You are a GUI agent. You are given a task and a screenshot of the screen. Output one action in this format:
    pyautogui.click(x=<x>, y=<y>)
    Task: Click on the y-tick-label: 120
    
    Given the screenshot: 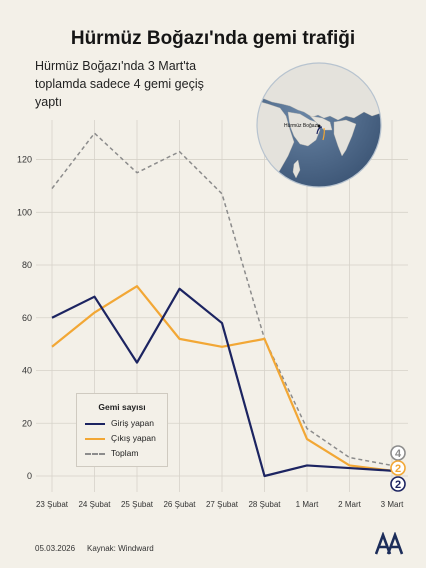 What is the action you would take?
    pyautogui.click(x=24, y=160)
    